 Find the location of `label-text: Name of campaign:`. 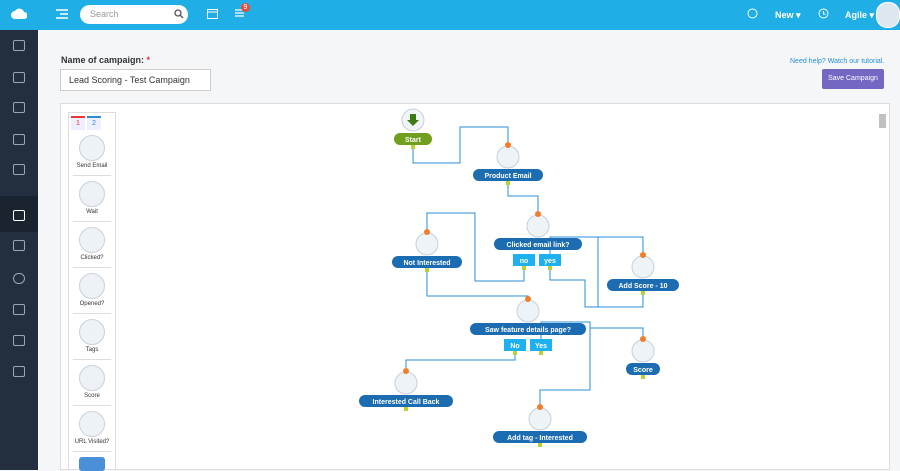

label-text: Name of campaign: is located at coordinates (103, 60).